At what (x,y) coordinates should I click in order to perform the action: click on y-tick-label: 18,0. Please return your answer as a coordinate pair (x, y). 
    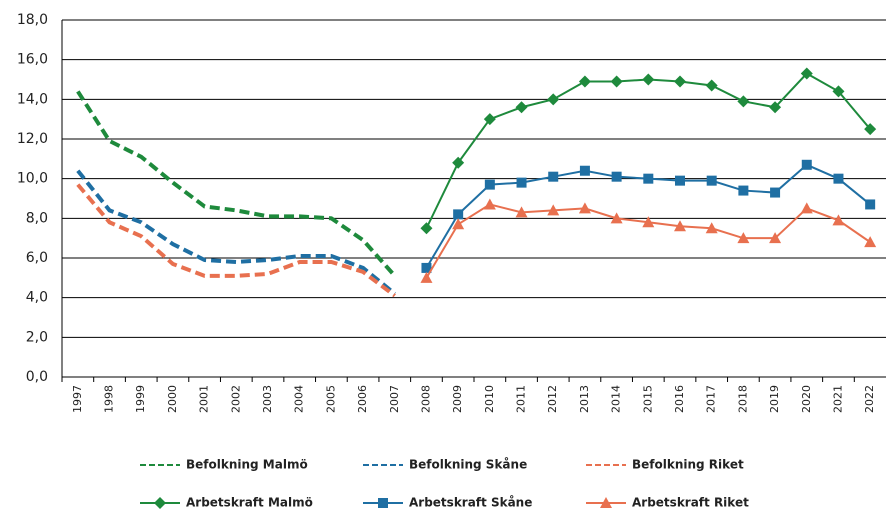
    Looking at the image, I should click on (32, 20).